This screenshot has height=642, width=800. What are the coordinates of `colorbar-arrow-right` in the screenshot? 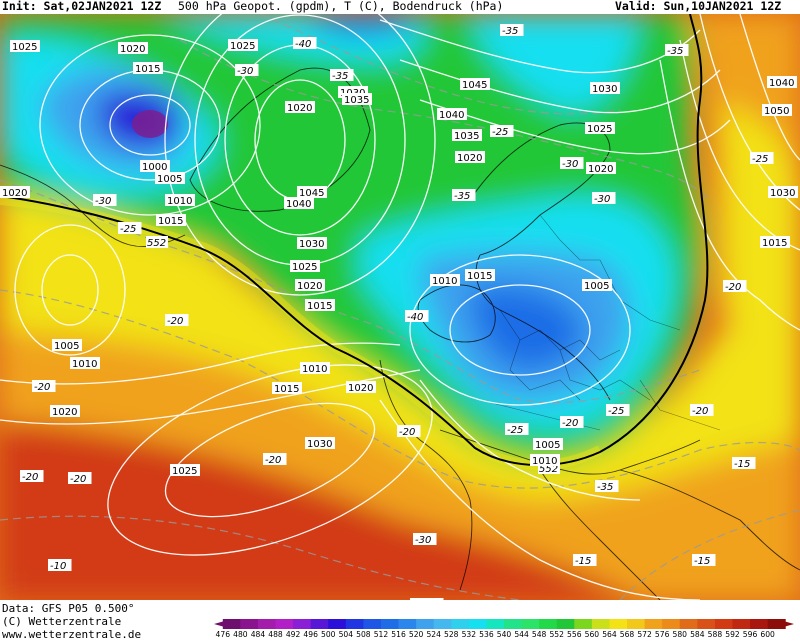 It's located at (785, 624).